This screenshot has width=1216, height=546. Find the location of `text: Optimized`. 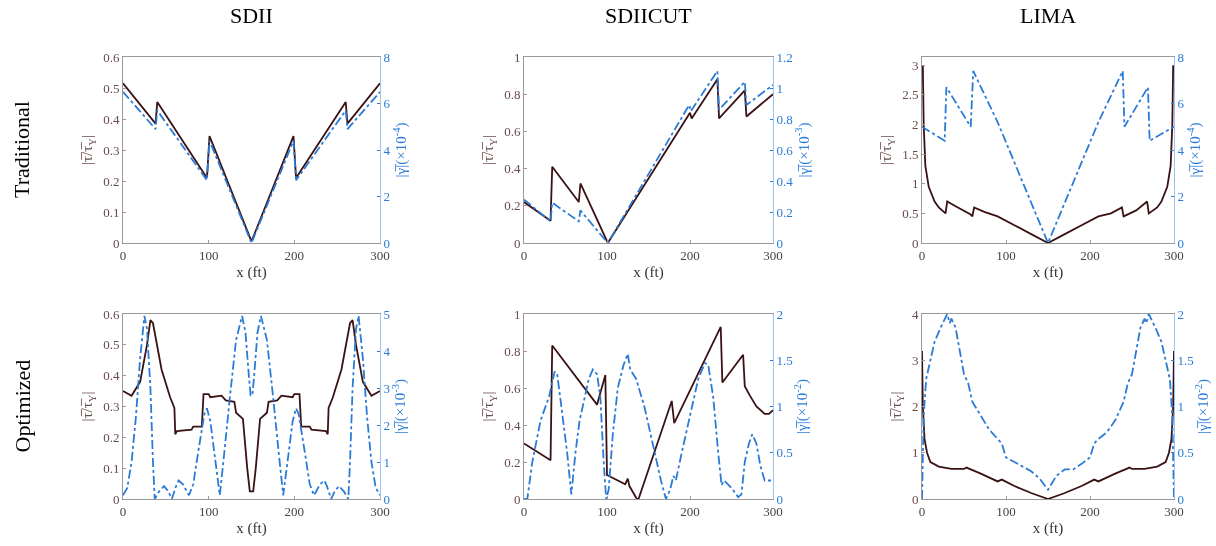

text: Optimized is located at coordinates (22, 406).